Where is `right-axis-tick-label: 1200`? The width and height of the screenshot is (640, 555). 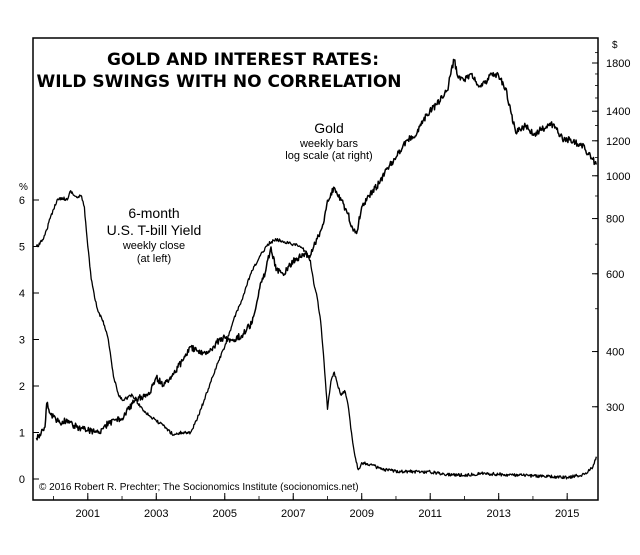
right-axis-tick-label: 1200 is located at coordinates (618, 142).